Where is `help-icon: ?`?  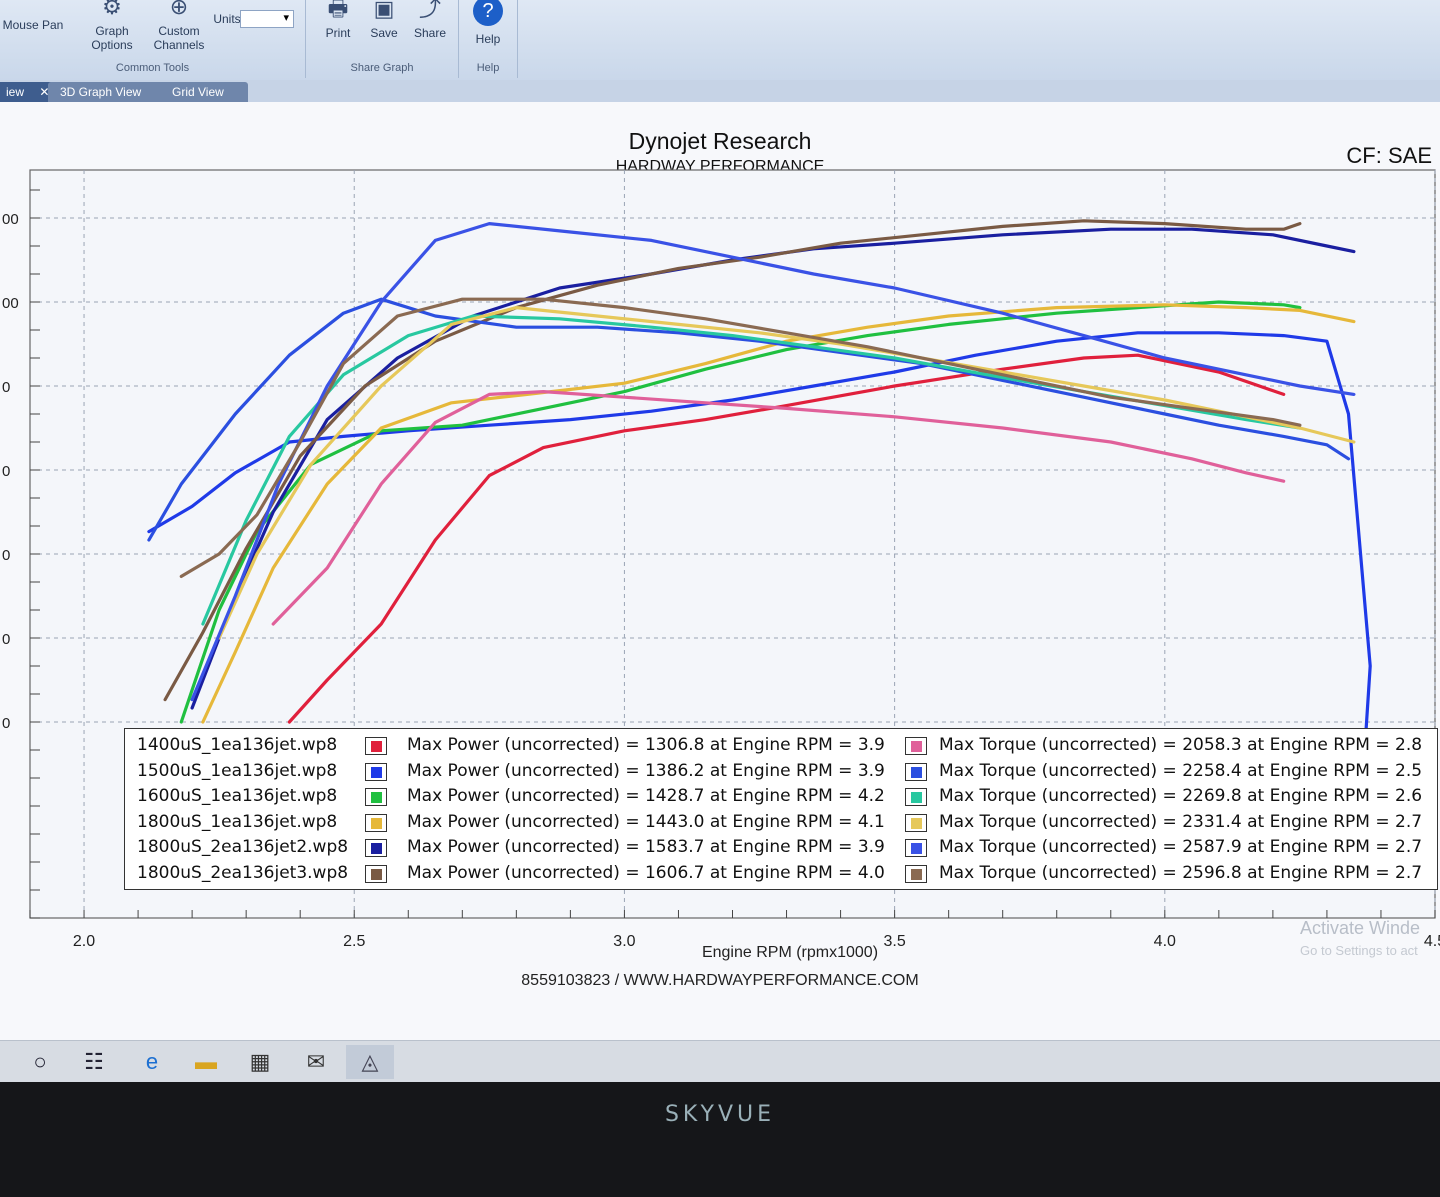 help-icon: ? is located at coordinates (488, 13).